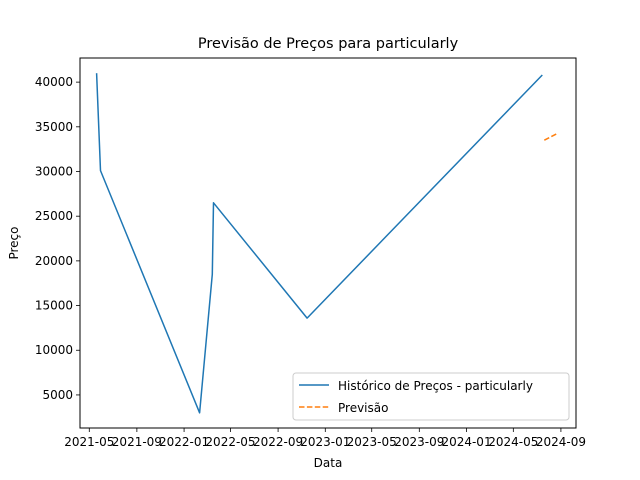 The height and width of the screenshot is (480, 640). What do you see at coordinates (89, 442) in the screenshot?
I see `x-tick-label: 2021-05` at bounding box center [89, 442].